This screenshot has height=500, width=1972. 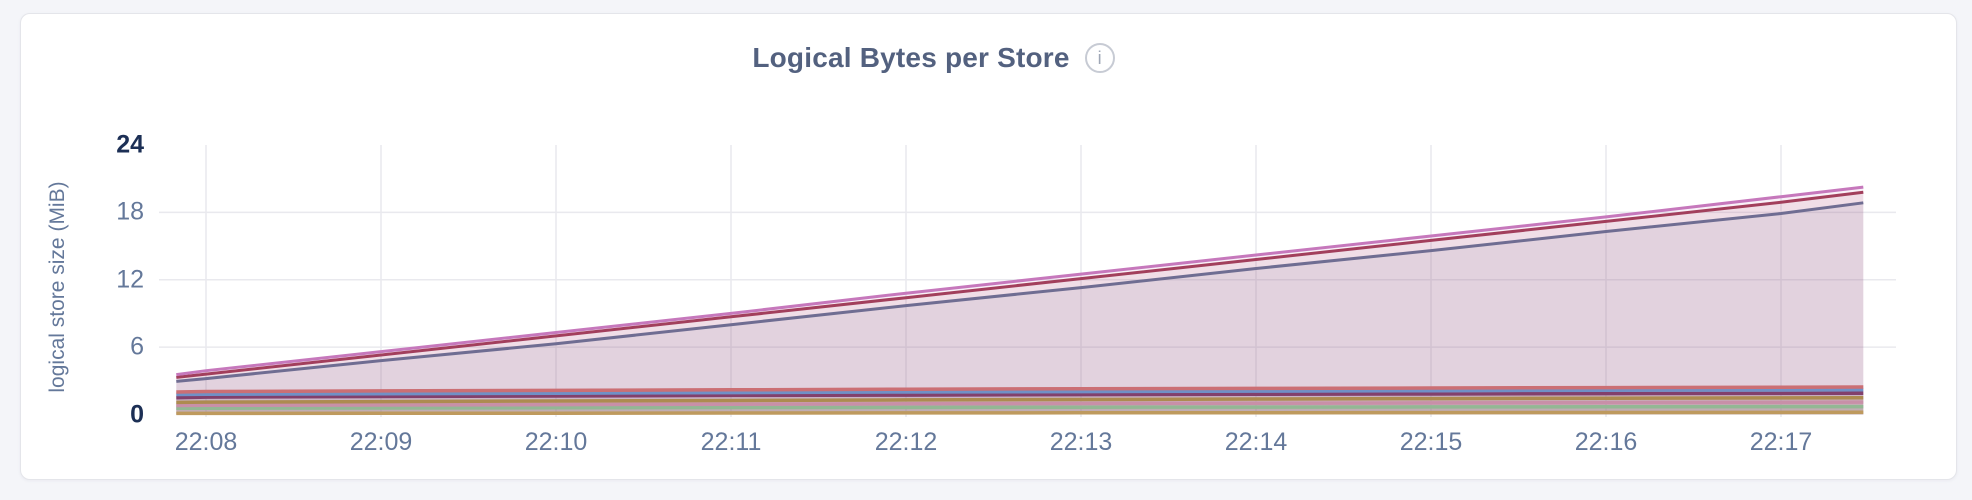 What do you see at coordinates (1606, 442) in the screenshot?
I see `x-tick-label: 22:16` at bounding box center [1606, 442].